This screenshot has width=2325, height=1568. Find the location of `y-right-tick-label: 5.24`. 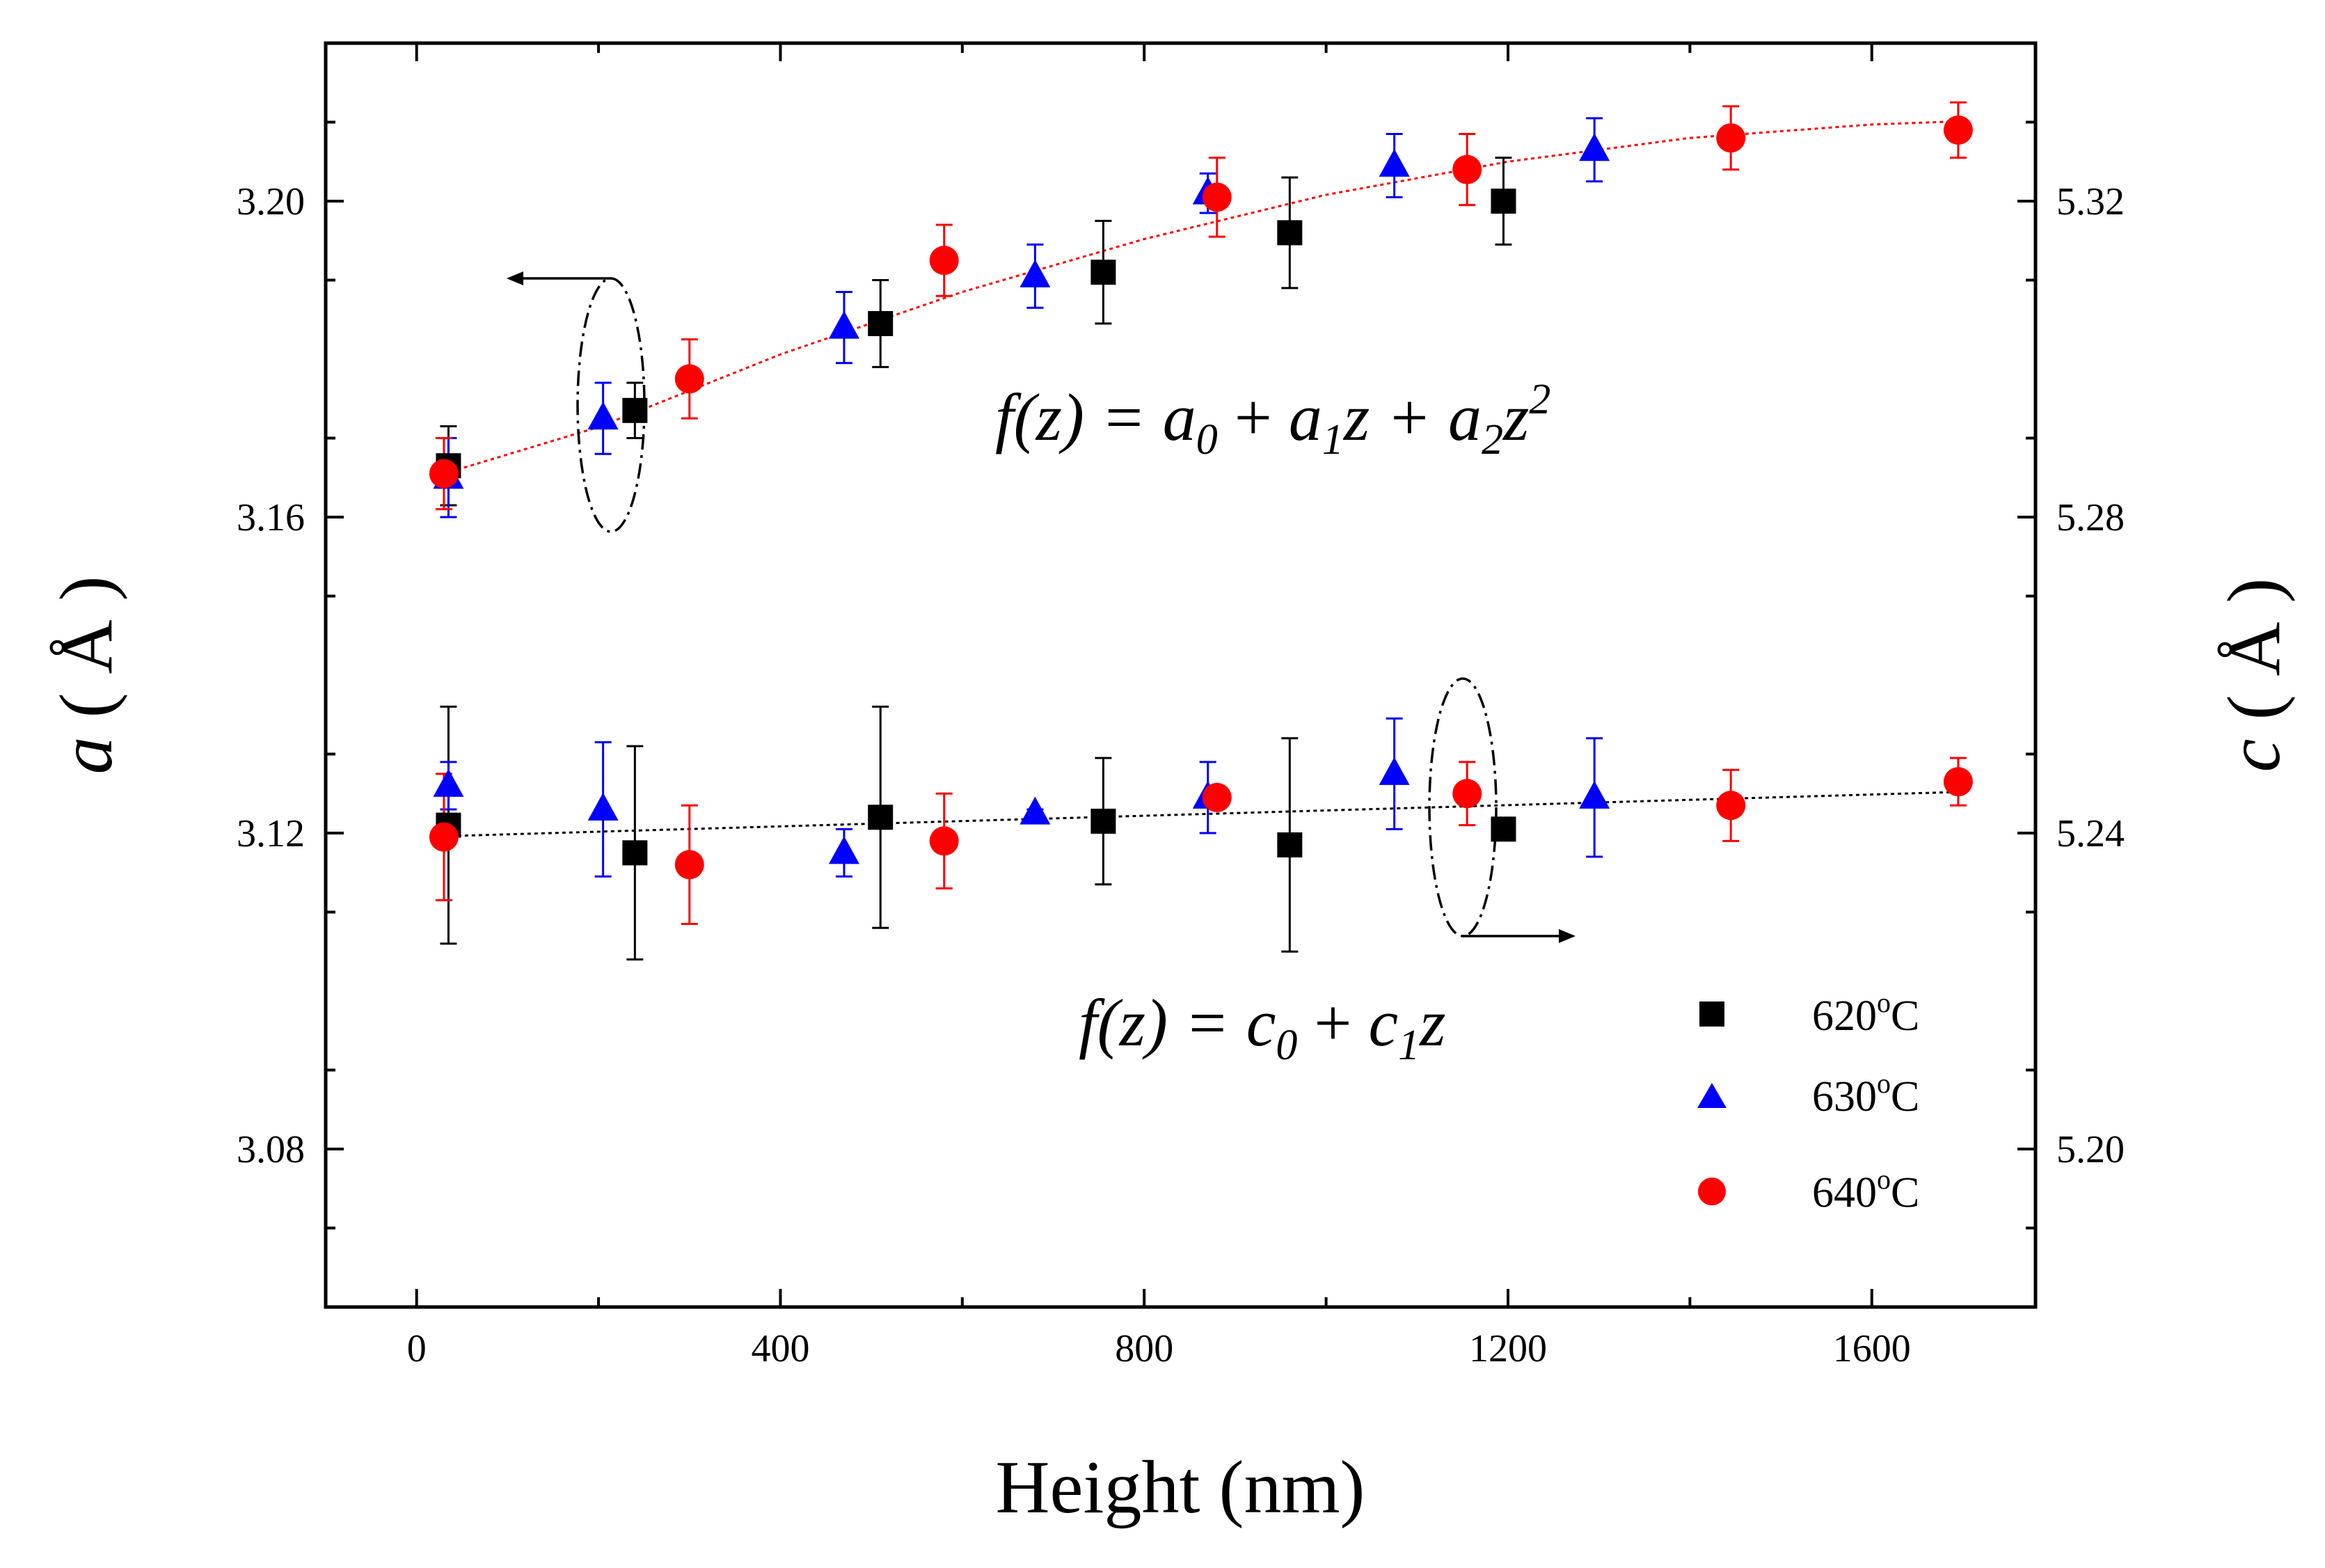

y-right-tick-label: 5.24 is located at coordinates (2090, 833).